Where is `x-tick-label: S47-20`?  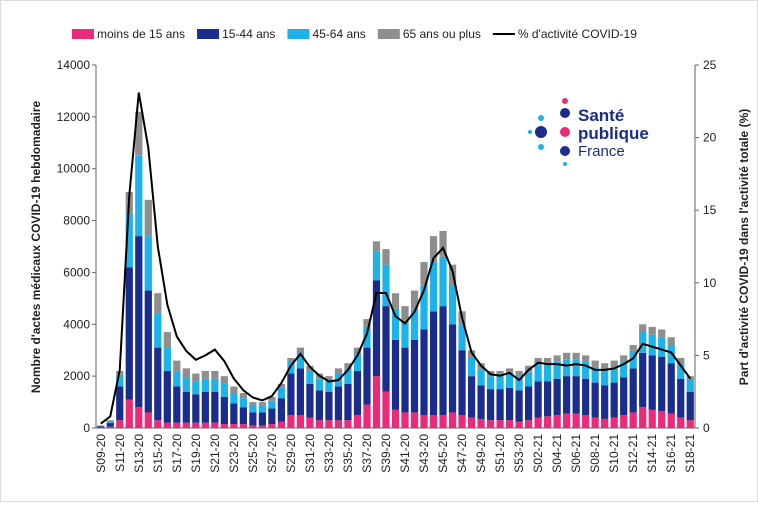 x-tick-label: S47-20 is located at coordinates (462, 453).